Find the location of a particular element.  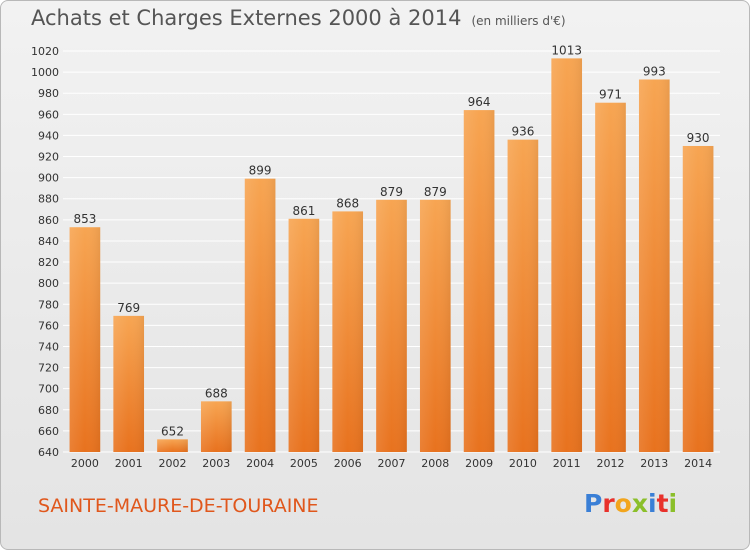

logo-letter: r is located at coordinates (608, 503).